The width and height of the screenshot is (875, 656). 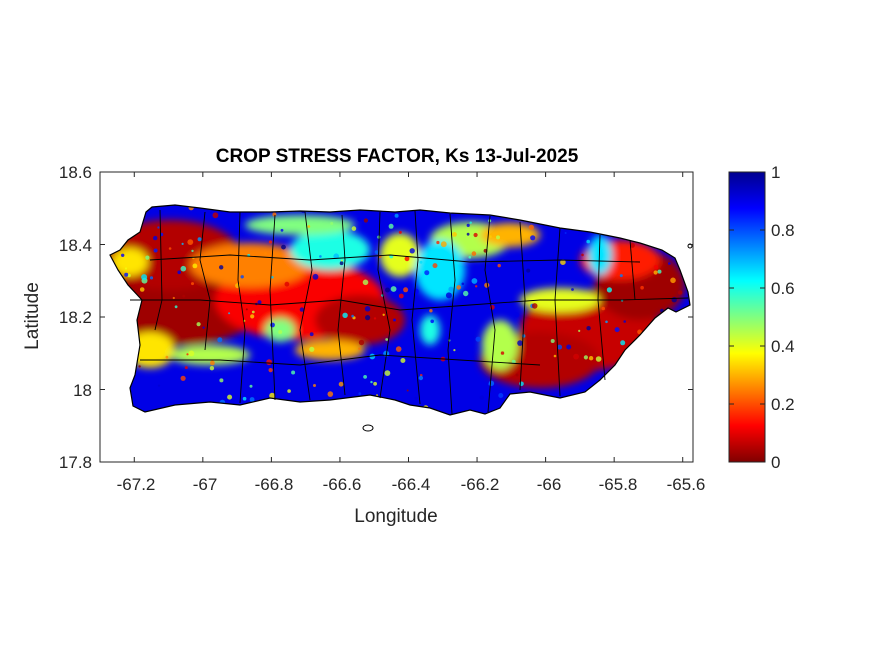 I want to click on x-tick-label: -66, so click(x=549, y=484).